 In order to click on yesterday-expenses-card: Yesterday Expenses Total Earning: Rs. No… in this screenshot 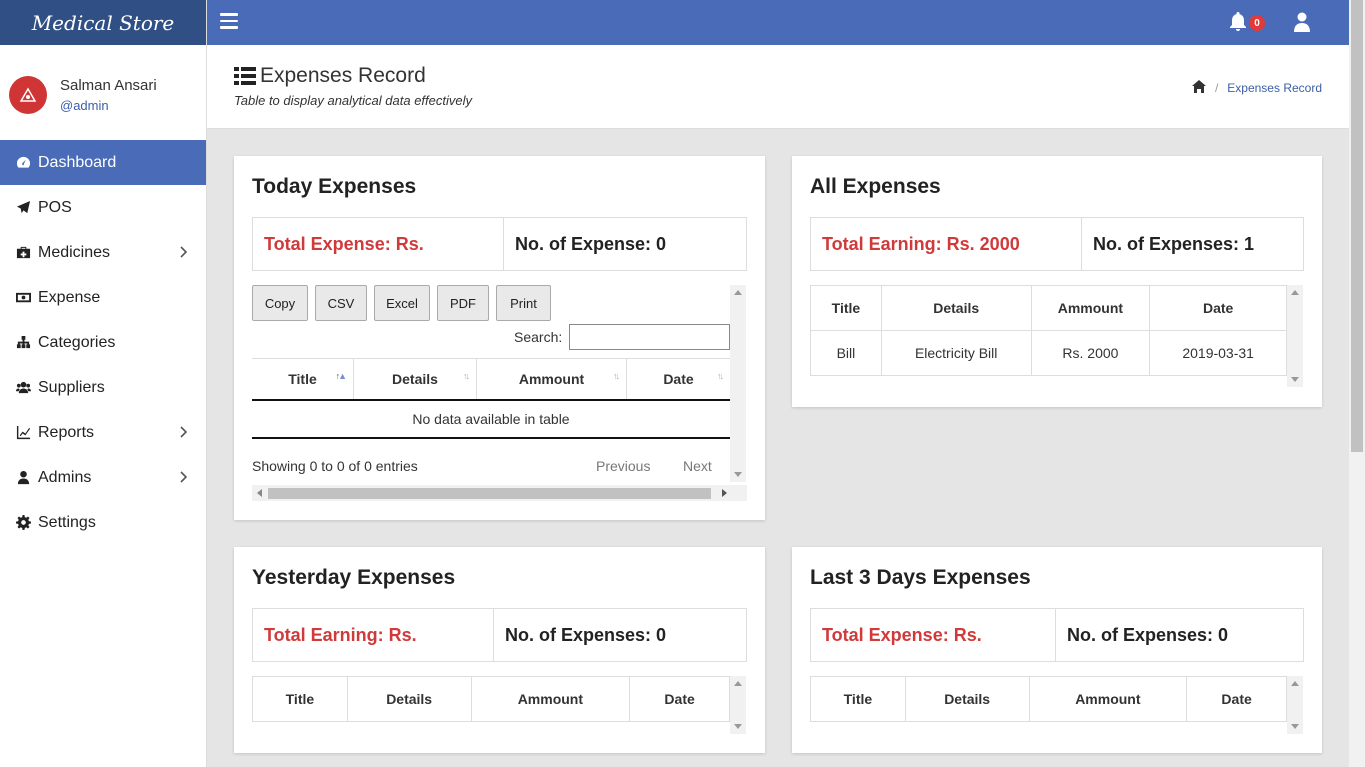, I will do `click(499, 650)`.